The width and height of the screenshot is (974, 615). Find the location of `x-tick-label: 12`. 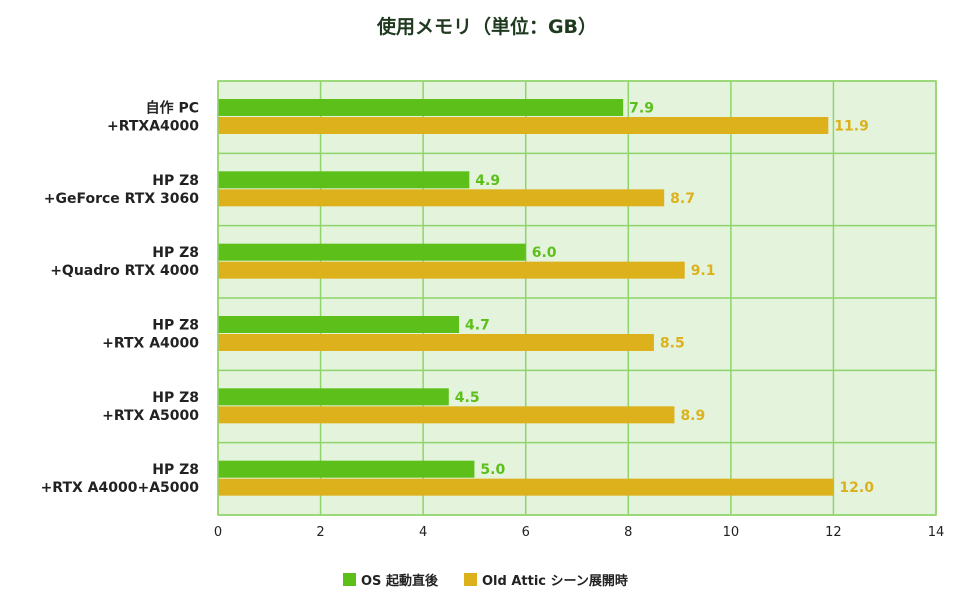

x-tick-label: 12 is located at coordinates (833, 532).